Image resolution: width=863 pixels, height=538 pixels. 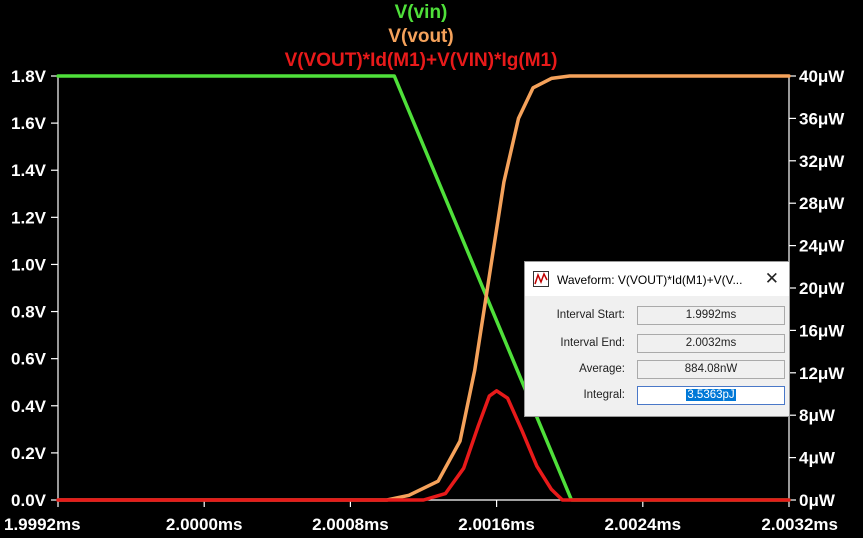 What do you see at coordinates (29, 500) in the screenshot?
I see `left-tick-label: 0.0V` at bounding box center [29, 500].